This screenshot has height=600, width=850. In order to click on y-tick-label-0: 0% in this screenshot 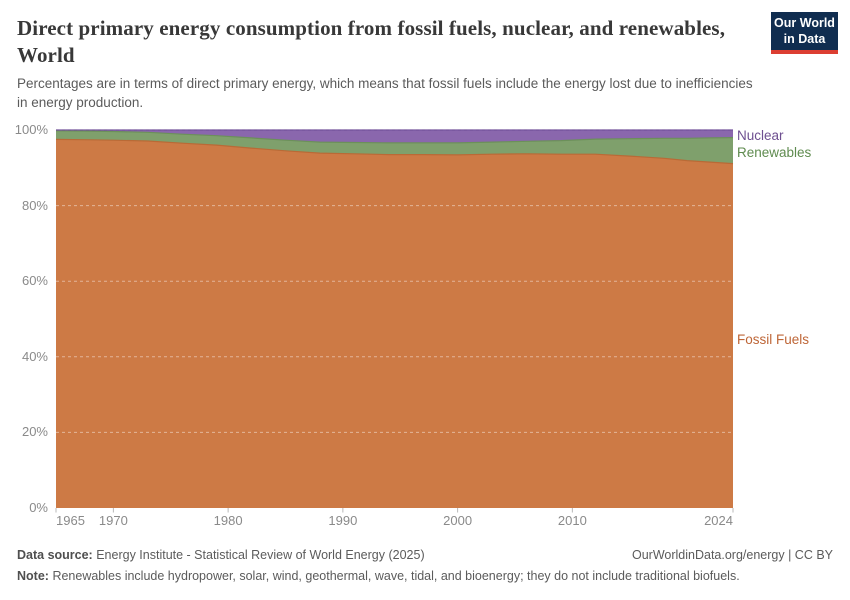, I will do `click(38, 507)`.